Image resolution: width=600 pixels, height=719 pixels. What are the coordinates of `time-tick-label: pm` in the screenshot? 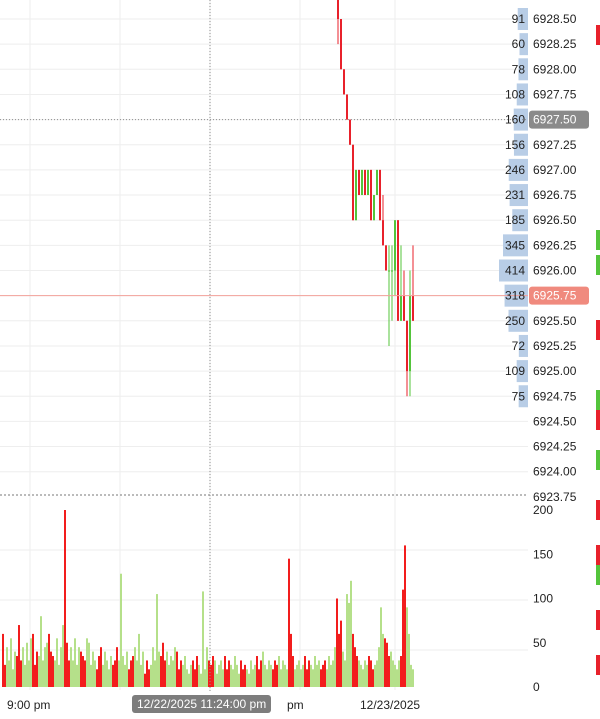 It's located at (295, 705).